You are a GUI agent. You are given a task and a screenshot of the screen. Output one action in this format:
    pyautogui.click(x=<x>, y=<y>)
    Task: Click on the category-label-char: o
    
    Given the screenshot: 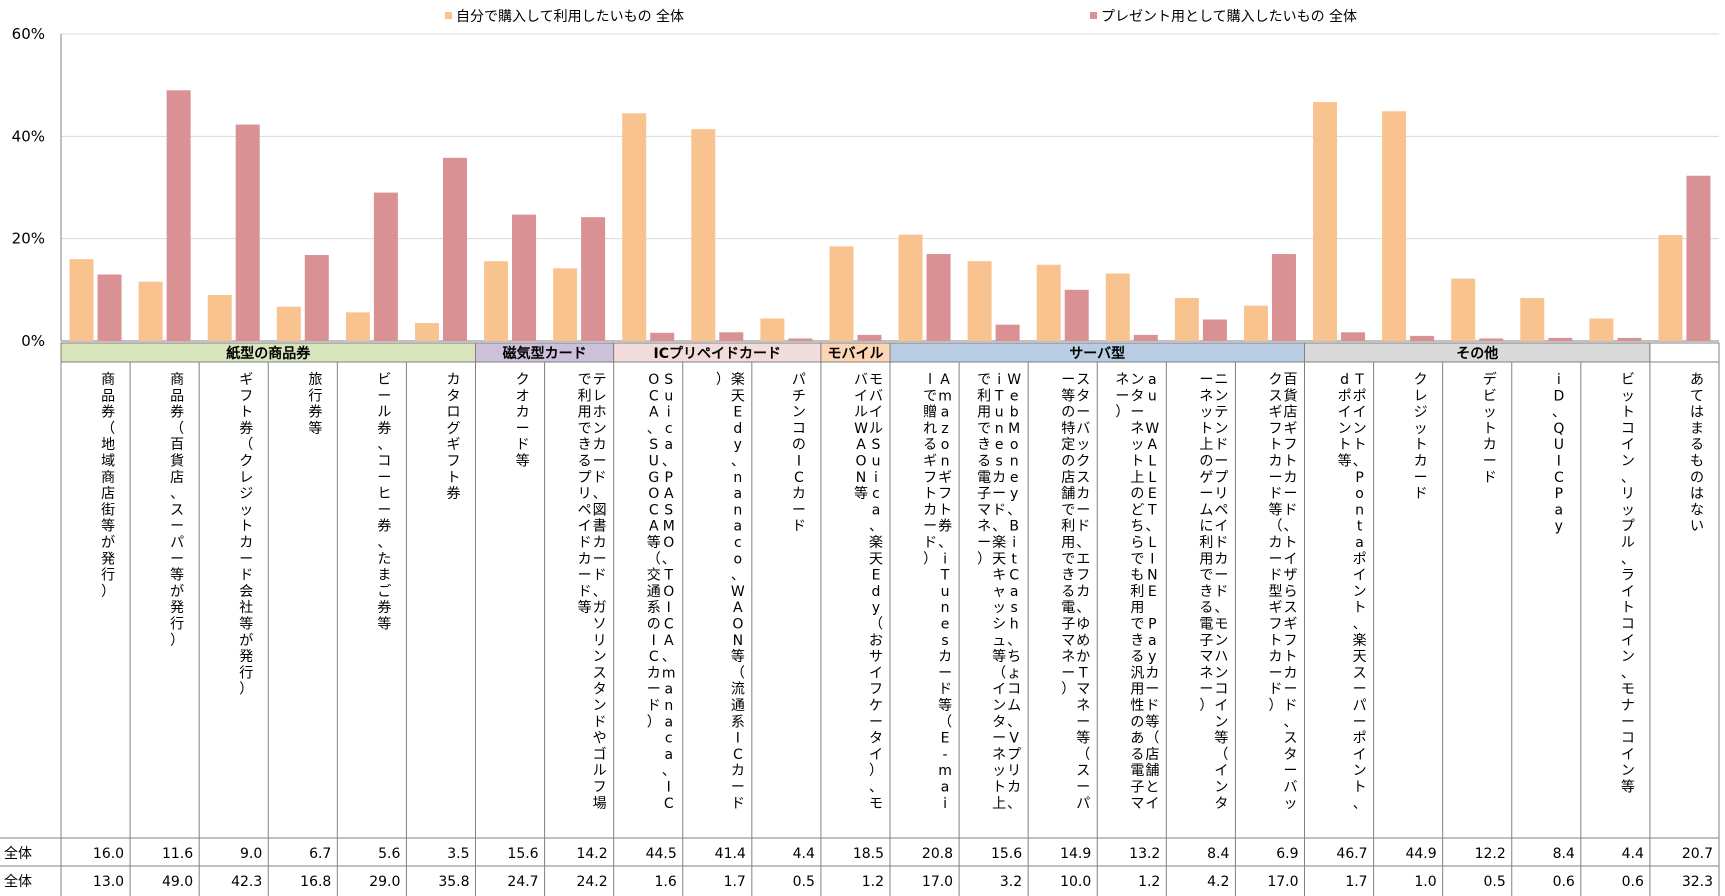 What is the action you would take?
    pyautogui.click(x=738, y=559)
    